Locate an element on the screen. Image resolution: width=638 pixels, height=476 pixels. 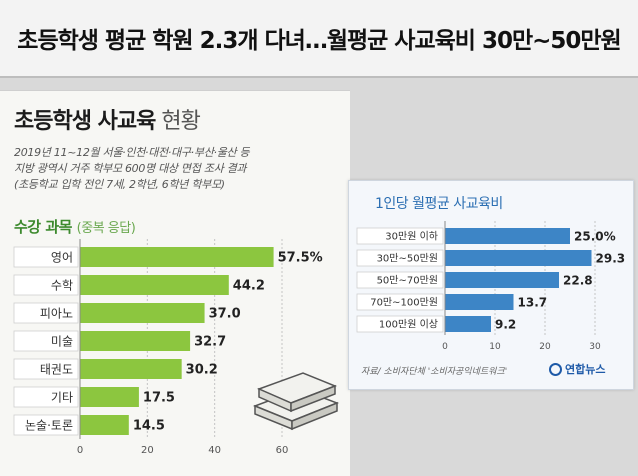
survey-description-line-1: 2019년 11~12월 서울·인천·대전·대구·부산·울산 등 is located at coordinates (132, 152).